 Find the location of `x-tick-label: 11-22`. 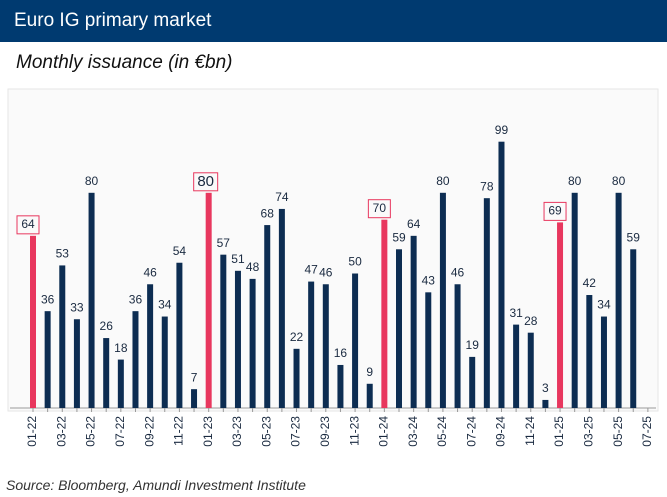

x-tick-label: 11-22 is located at coordinates (179, 431).